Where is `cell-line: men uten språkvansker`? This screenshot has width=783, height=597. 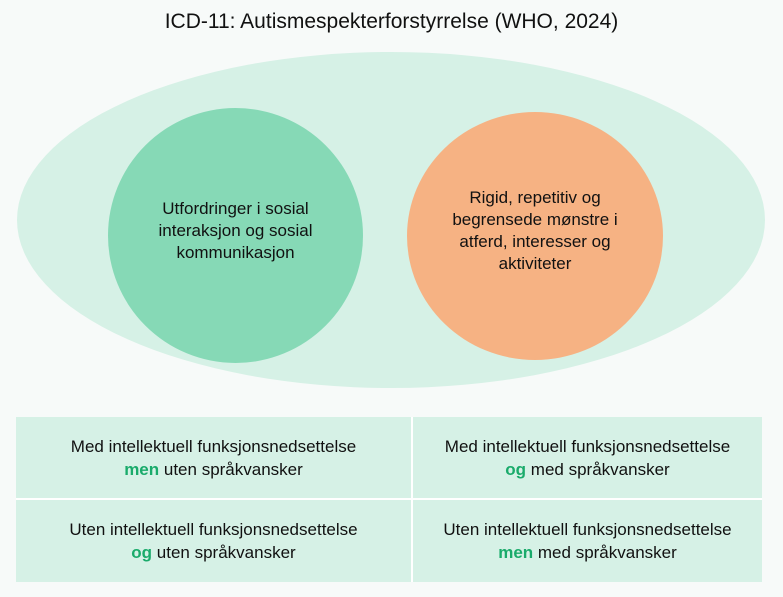
cell-line: men uten språkvansker is located at coordinates (213, 469).